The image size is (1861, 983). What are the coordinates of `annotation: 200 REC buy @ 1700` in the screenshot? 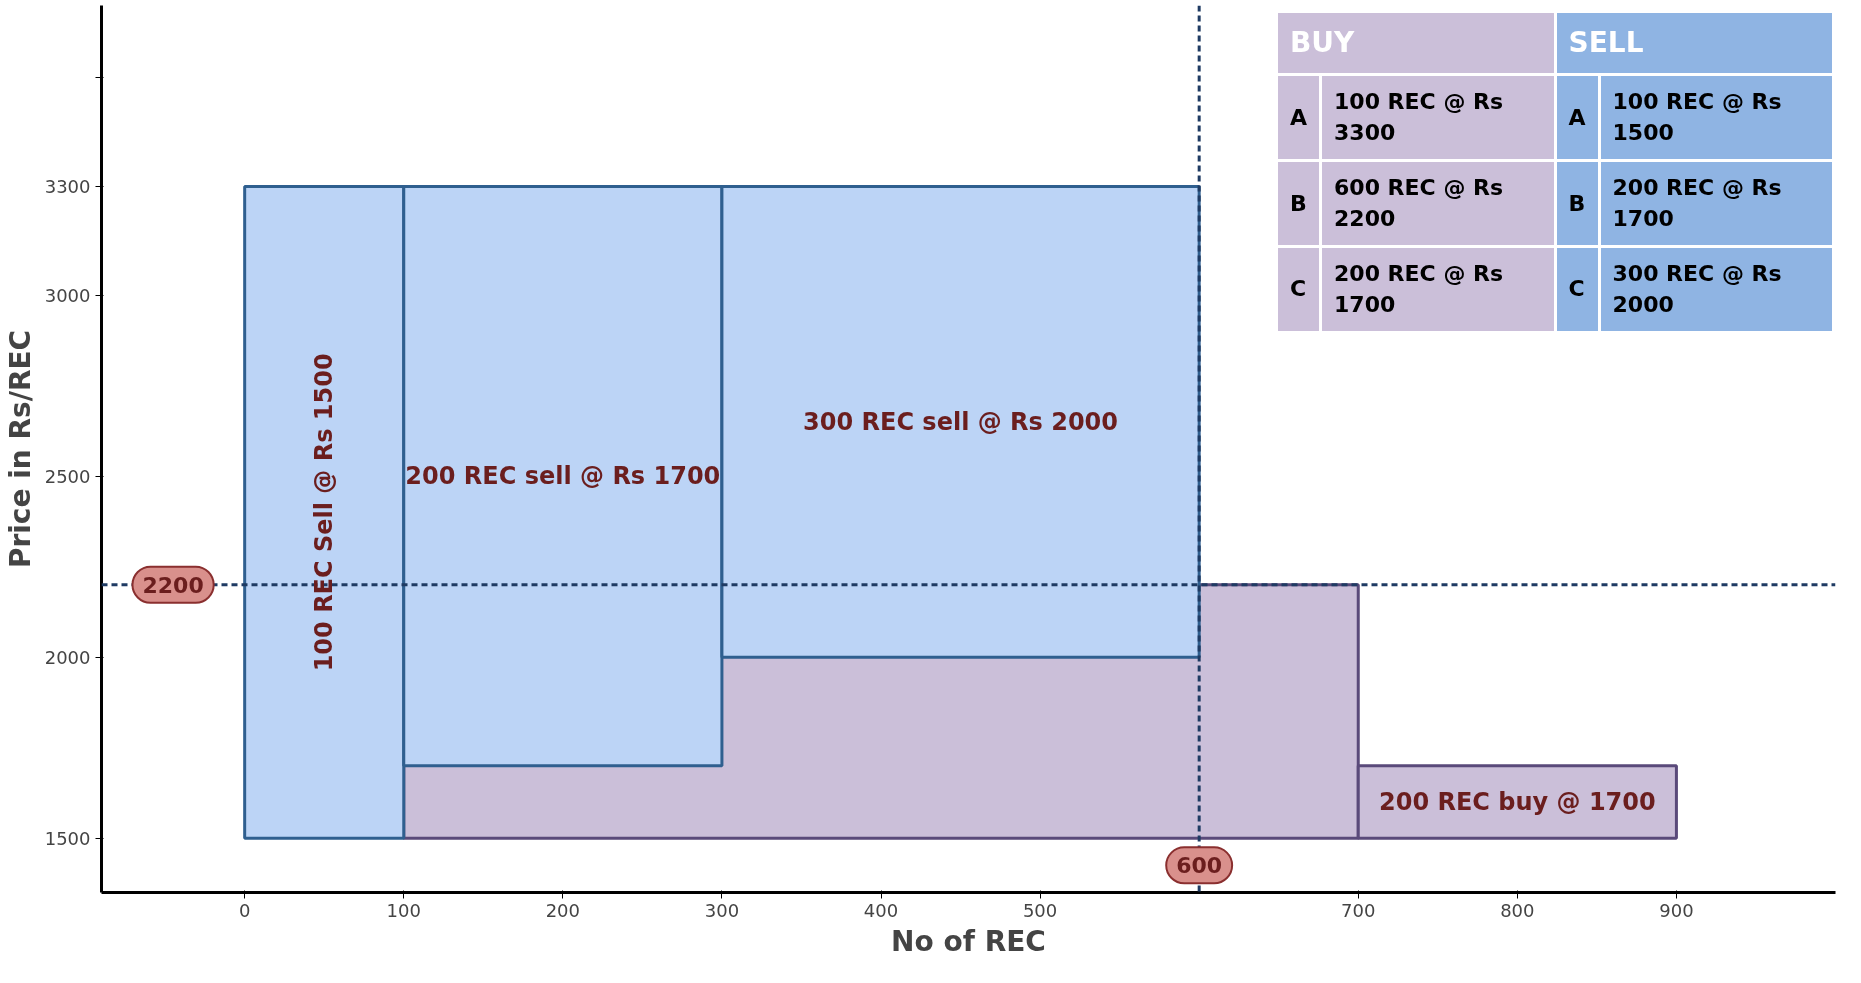 It's located at (1517, 801).